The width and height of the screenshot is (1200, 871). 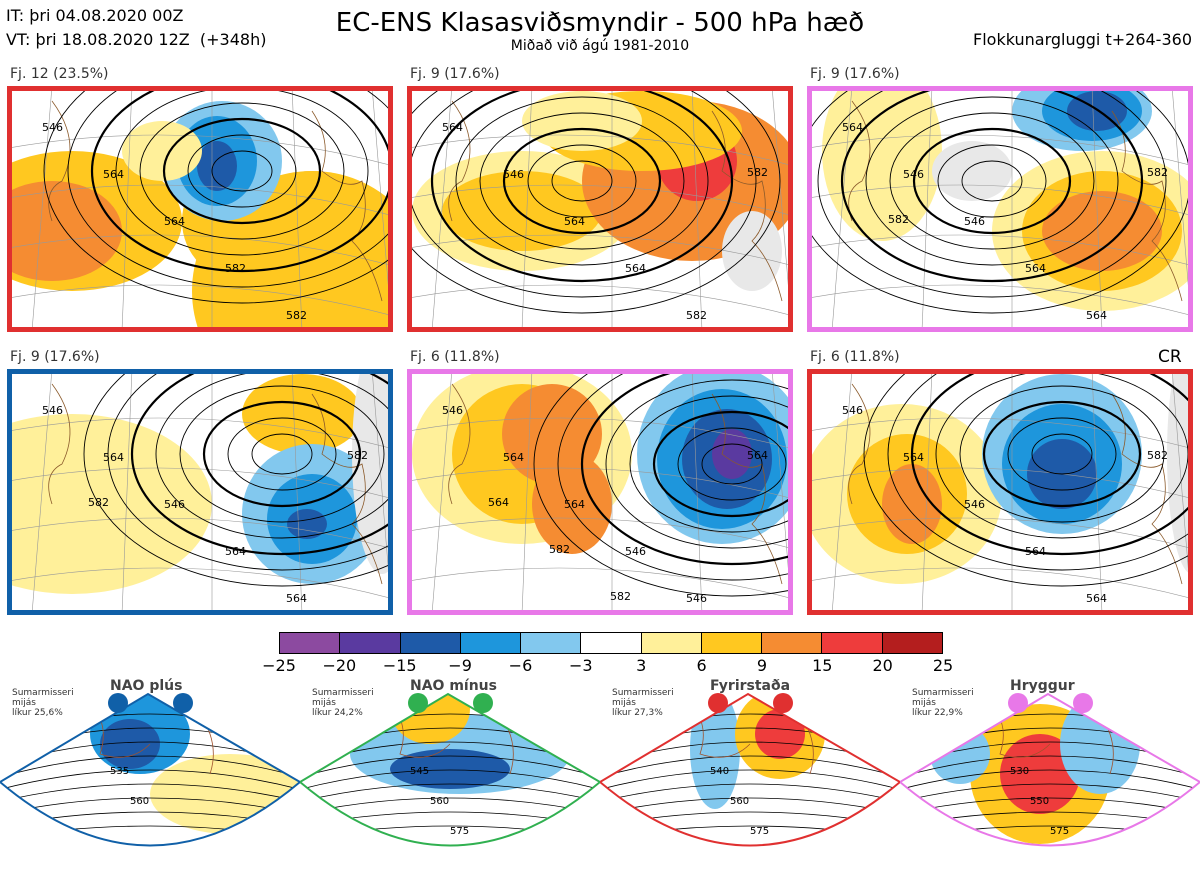 I want to click on cluster-map-1: 546 564 564 582 582, so click(x=200, y=209).